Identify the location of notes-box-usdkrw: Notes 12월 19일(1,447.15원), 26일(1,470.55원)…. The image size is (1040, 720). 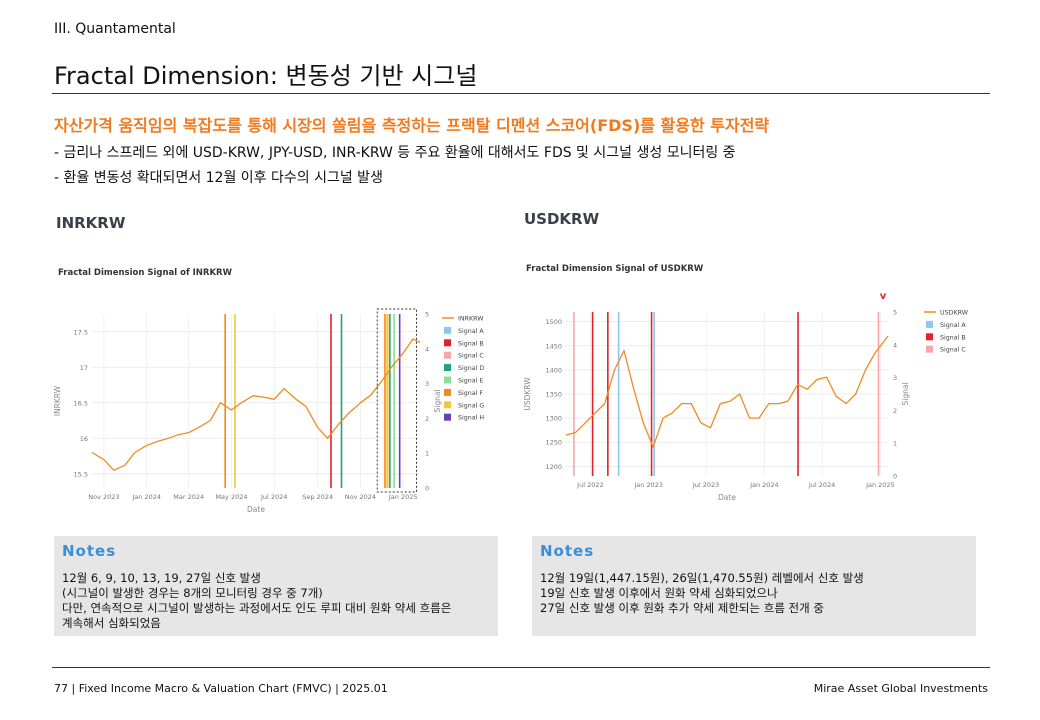
(754, 586).